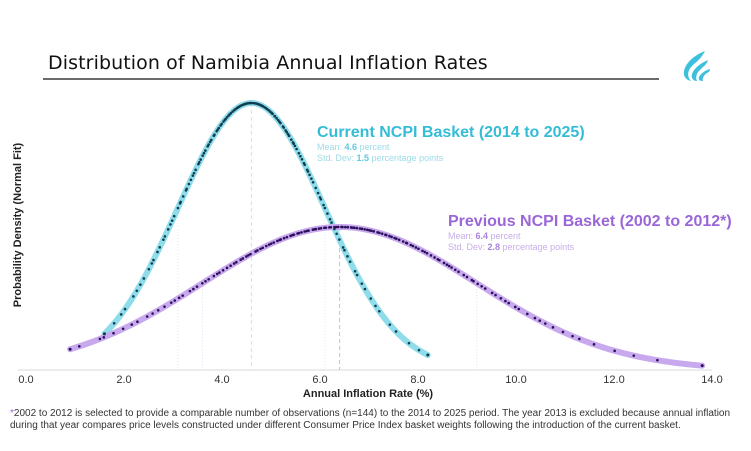 Image resolution: width=751 pixels, height=451 pixels. Describe the element at coordinates (511, 247) in the screenshot. I see `annotation-std-dev: Std. Dev: 2.8 percentage points` at that location.